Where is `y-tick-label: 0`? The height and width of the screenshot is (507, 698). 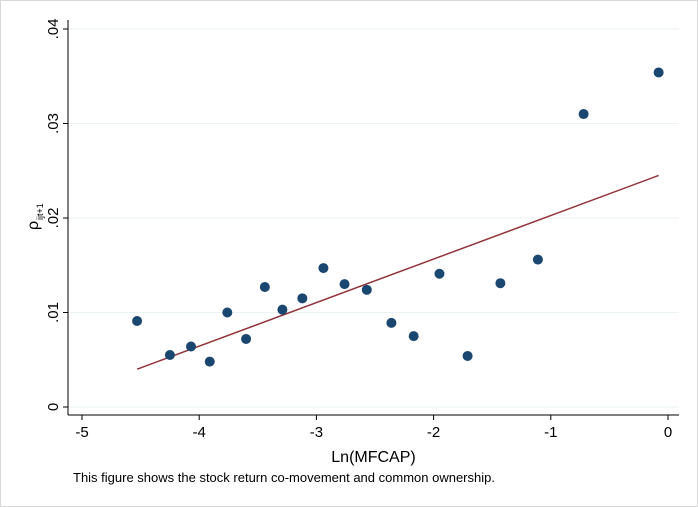
y-tick-label: 0 is located at coordinates (53, 407).